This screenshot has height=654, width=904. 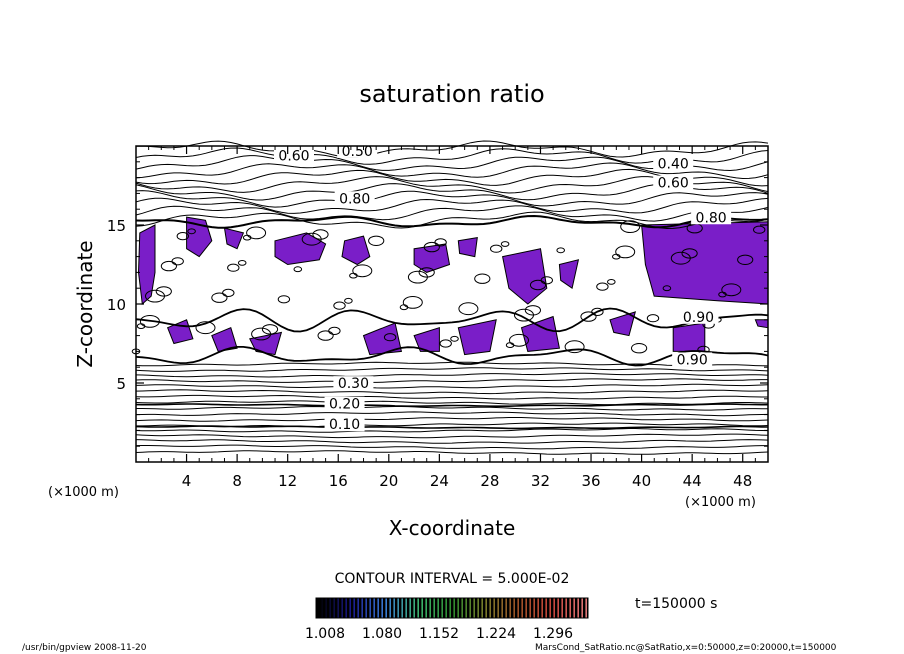 I want to click on x-tick-label: 40, so click(x=641, y=481).